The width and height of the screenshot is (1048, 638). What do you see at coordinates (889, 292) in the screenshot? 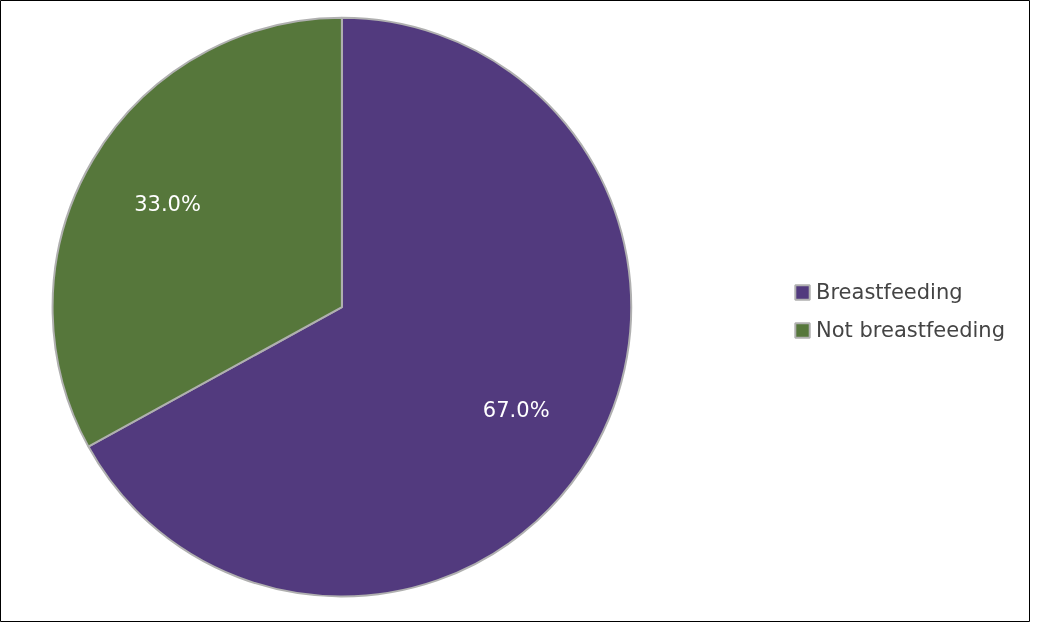
I see `legend-label: Breastfeeding` at bounding box center [889, 292].